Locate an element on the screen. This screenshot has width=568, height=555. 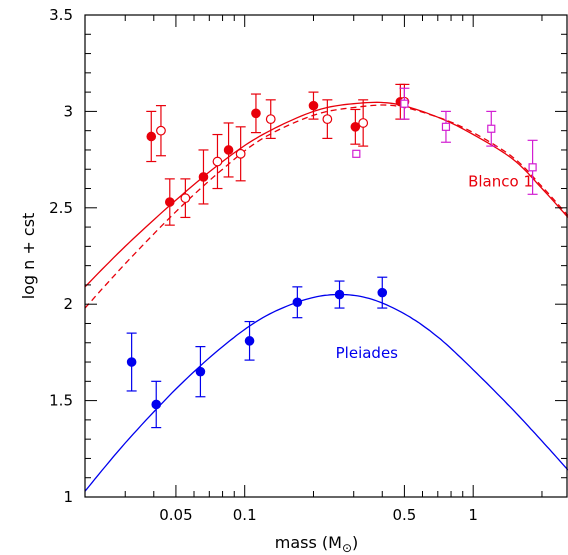
x-tick-label: 0.05 is located at coordinates (175, 515).